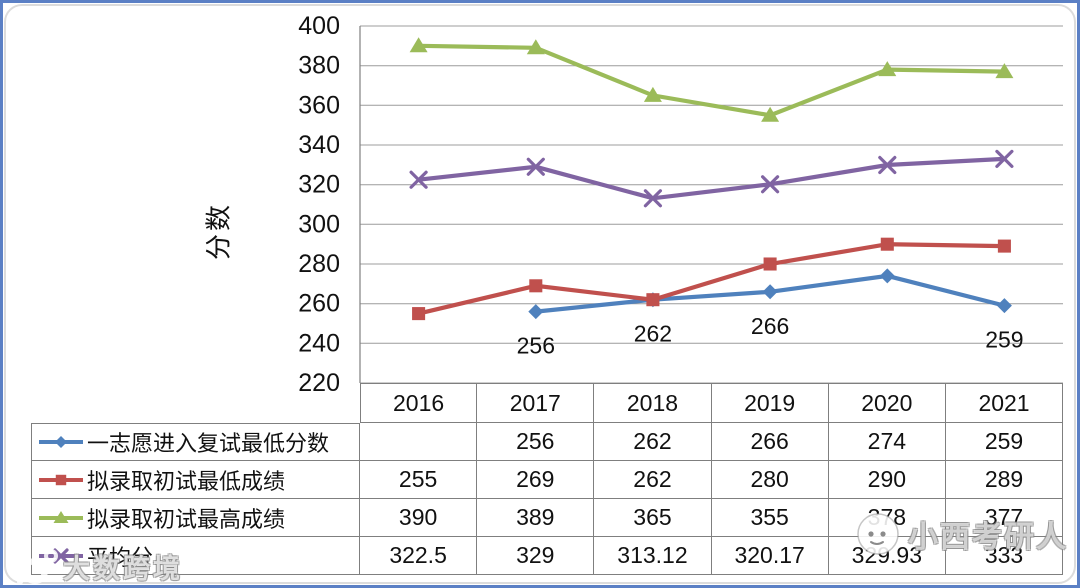 The height and width of the screenshot is (588, 1080). I want to click on legend-label: 拟录取初试最低成绩, so click(186, 481).